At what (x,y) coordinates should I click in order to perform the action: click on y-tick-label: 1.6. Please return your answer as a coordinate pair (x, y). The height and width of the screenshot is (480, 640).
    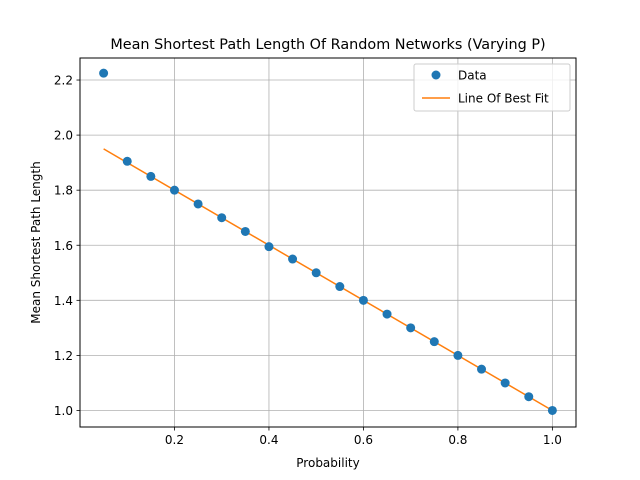
    Looking at the image, I should click on (63, 246).